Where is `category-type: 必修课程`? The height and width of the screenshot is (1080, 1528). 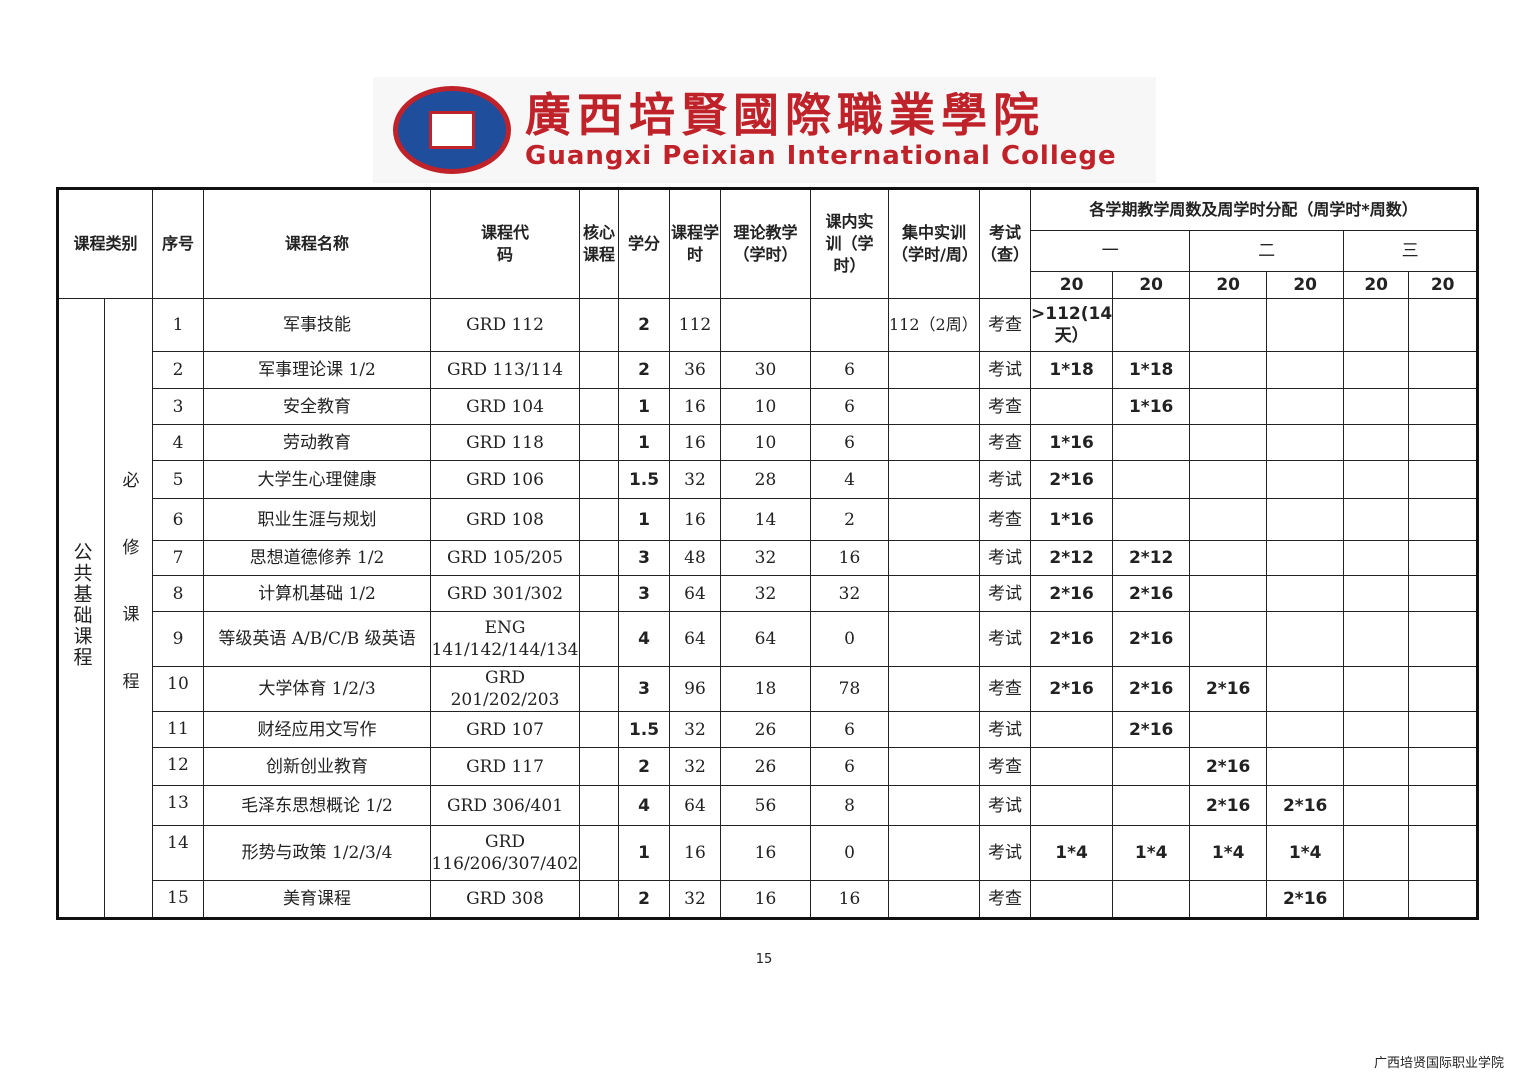 category-type: 必修课程 is located at coordinates (128, 605).